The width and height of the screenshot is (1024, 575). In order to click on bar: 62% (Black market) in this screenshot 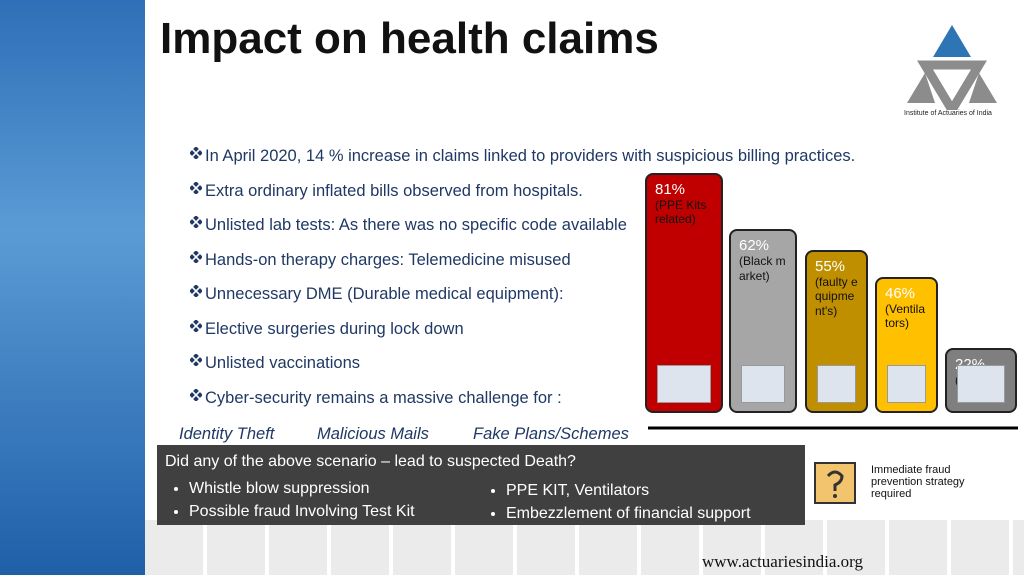, I will do `click(763, 321)`.